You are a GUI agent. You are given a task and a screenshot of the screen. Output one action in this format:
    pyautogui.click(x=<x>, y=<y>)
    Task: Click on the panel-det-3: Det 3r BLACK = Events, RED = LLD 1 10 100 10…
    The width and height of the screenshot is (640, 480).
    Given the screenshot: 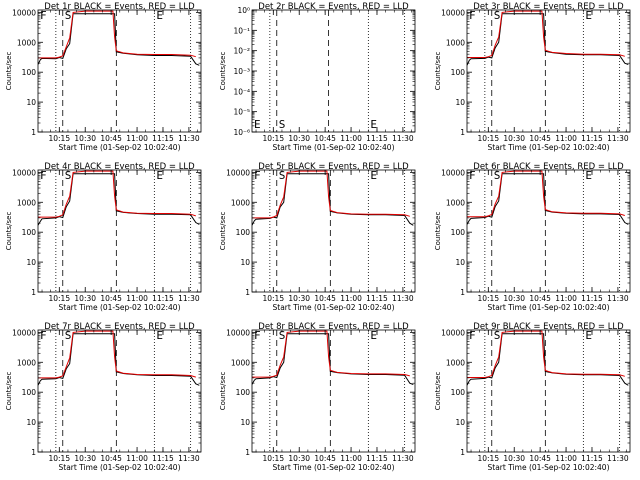 What is the action you would take?
    pyautogui.click(x=532, y=77)
    